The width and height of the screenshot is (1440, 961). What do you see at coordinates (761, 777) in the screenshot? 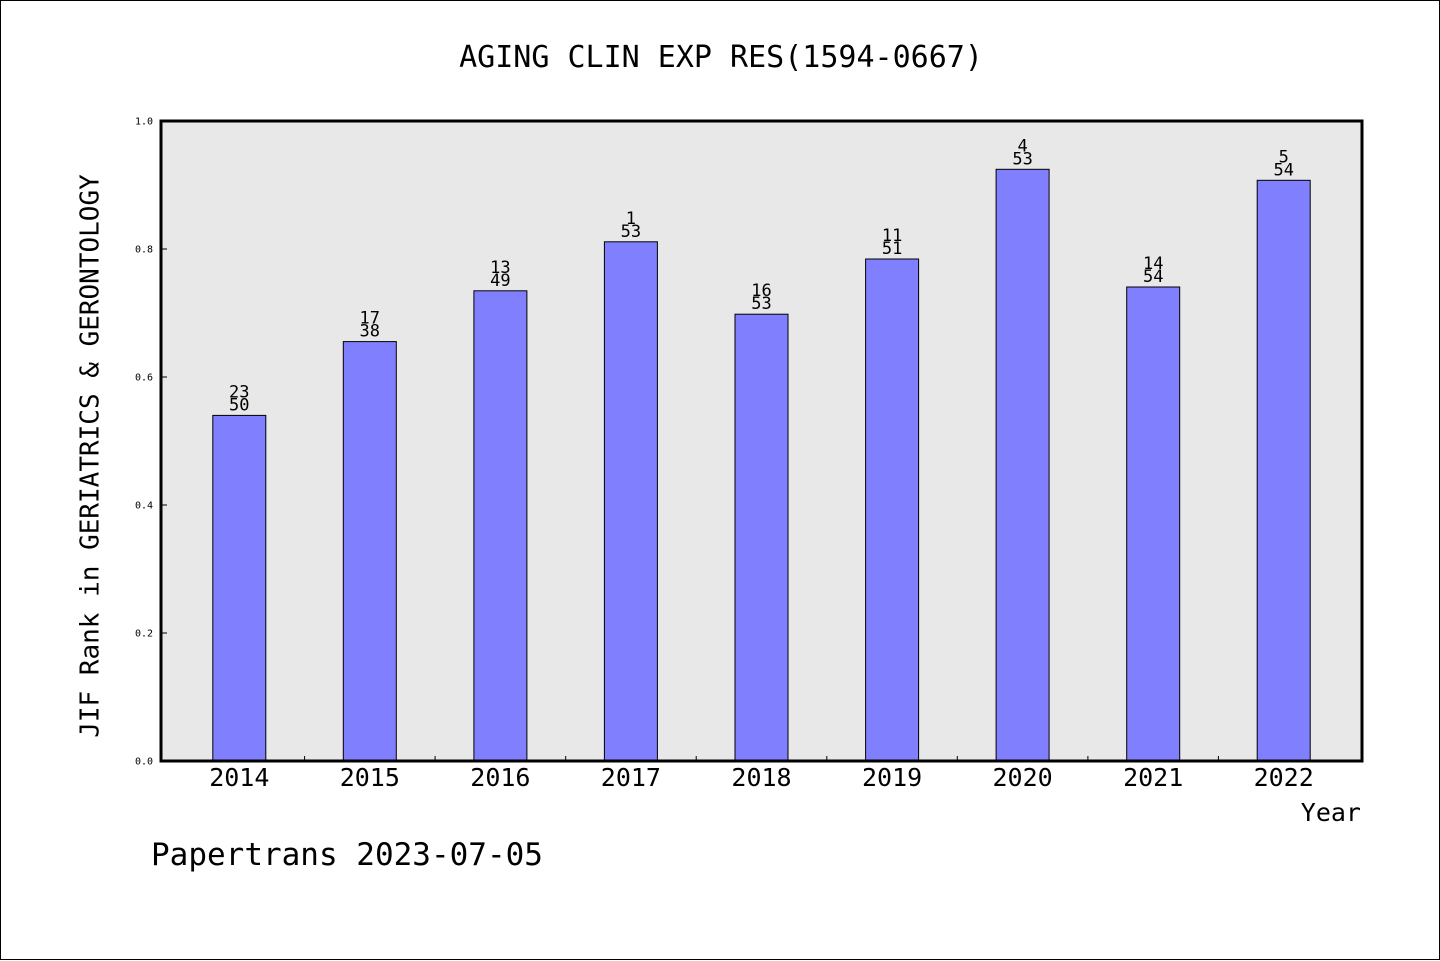
I see `x-tick-label-2018: 2018` at bounding box center [761, 777].